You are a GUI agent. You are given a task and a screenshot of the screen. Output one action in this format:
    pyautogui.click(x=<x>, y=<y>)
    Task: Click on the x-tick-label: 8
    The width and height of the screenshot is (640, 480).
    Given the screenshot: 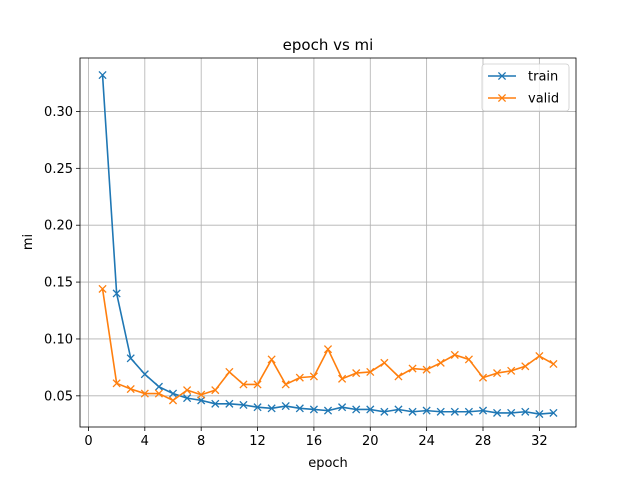 What is the action you would take?
    pyautogui.click(x=201, y=441)
    